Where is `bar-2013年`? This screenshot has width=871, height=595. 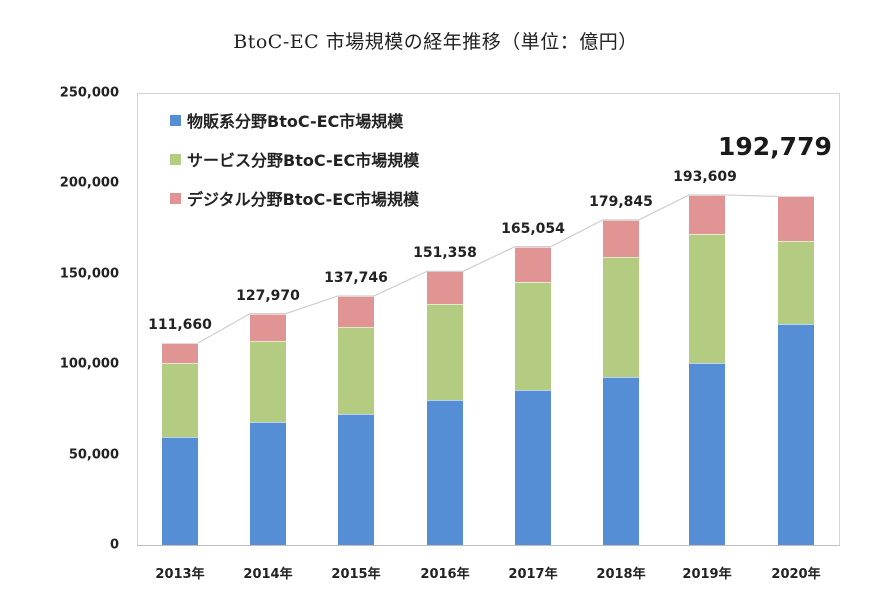 bar-2013年 is located at coordinates (180, 444).